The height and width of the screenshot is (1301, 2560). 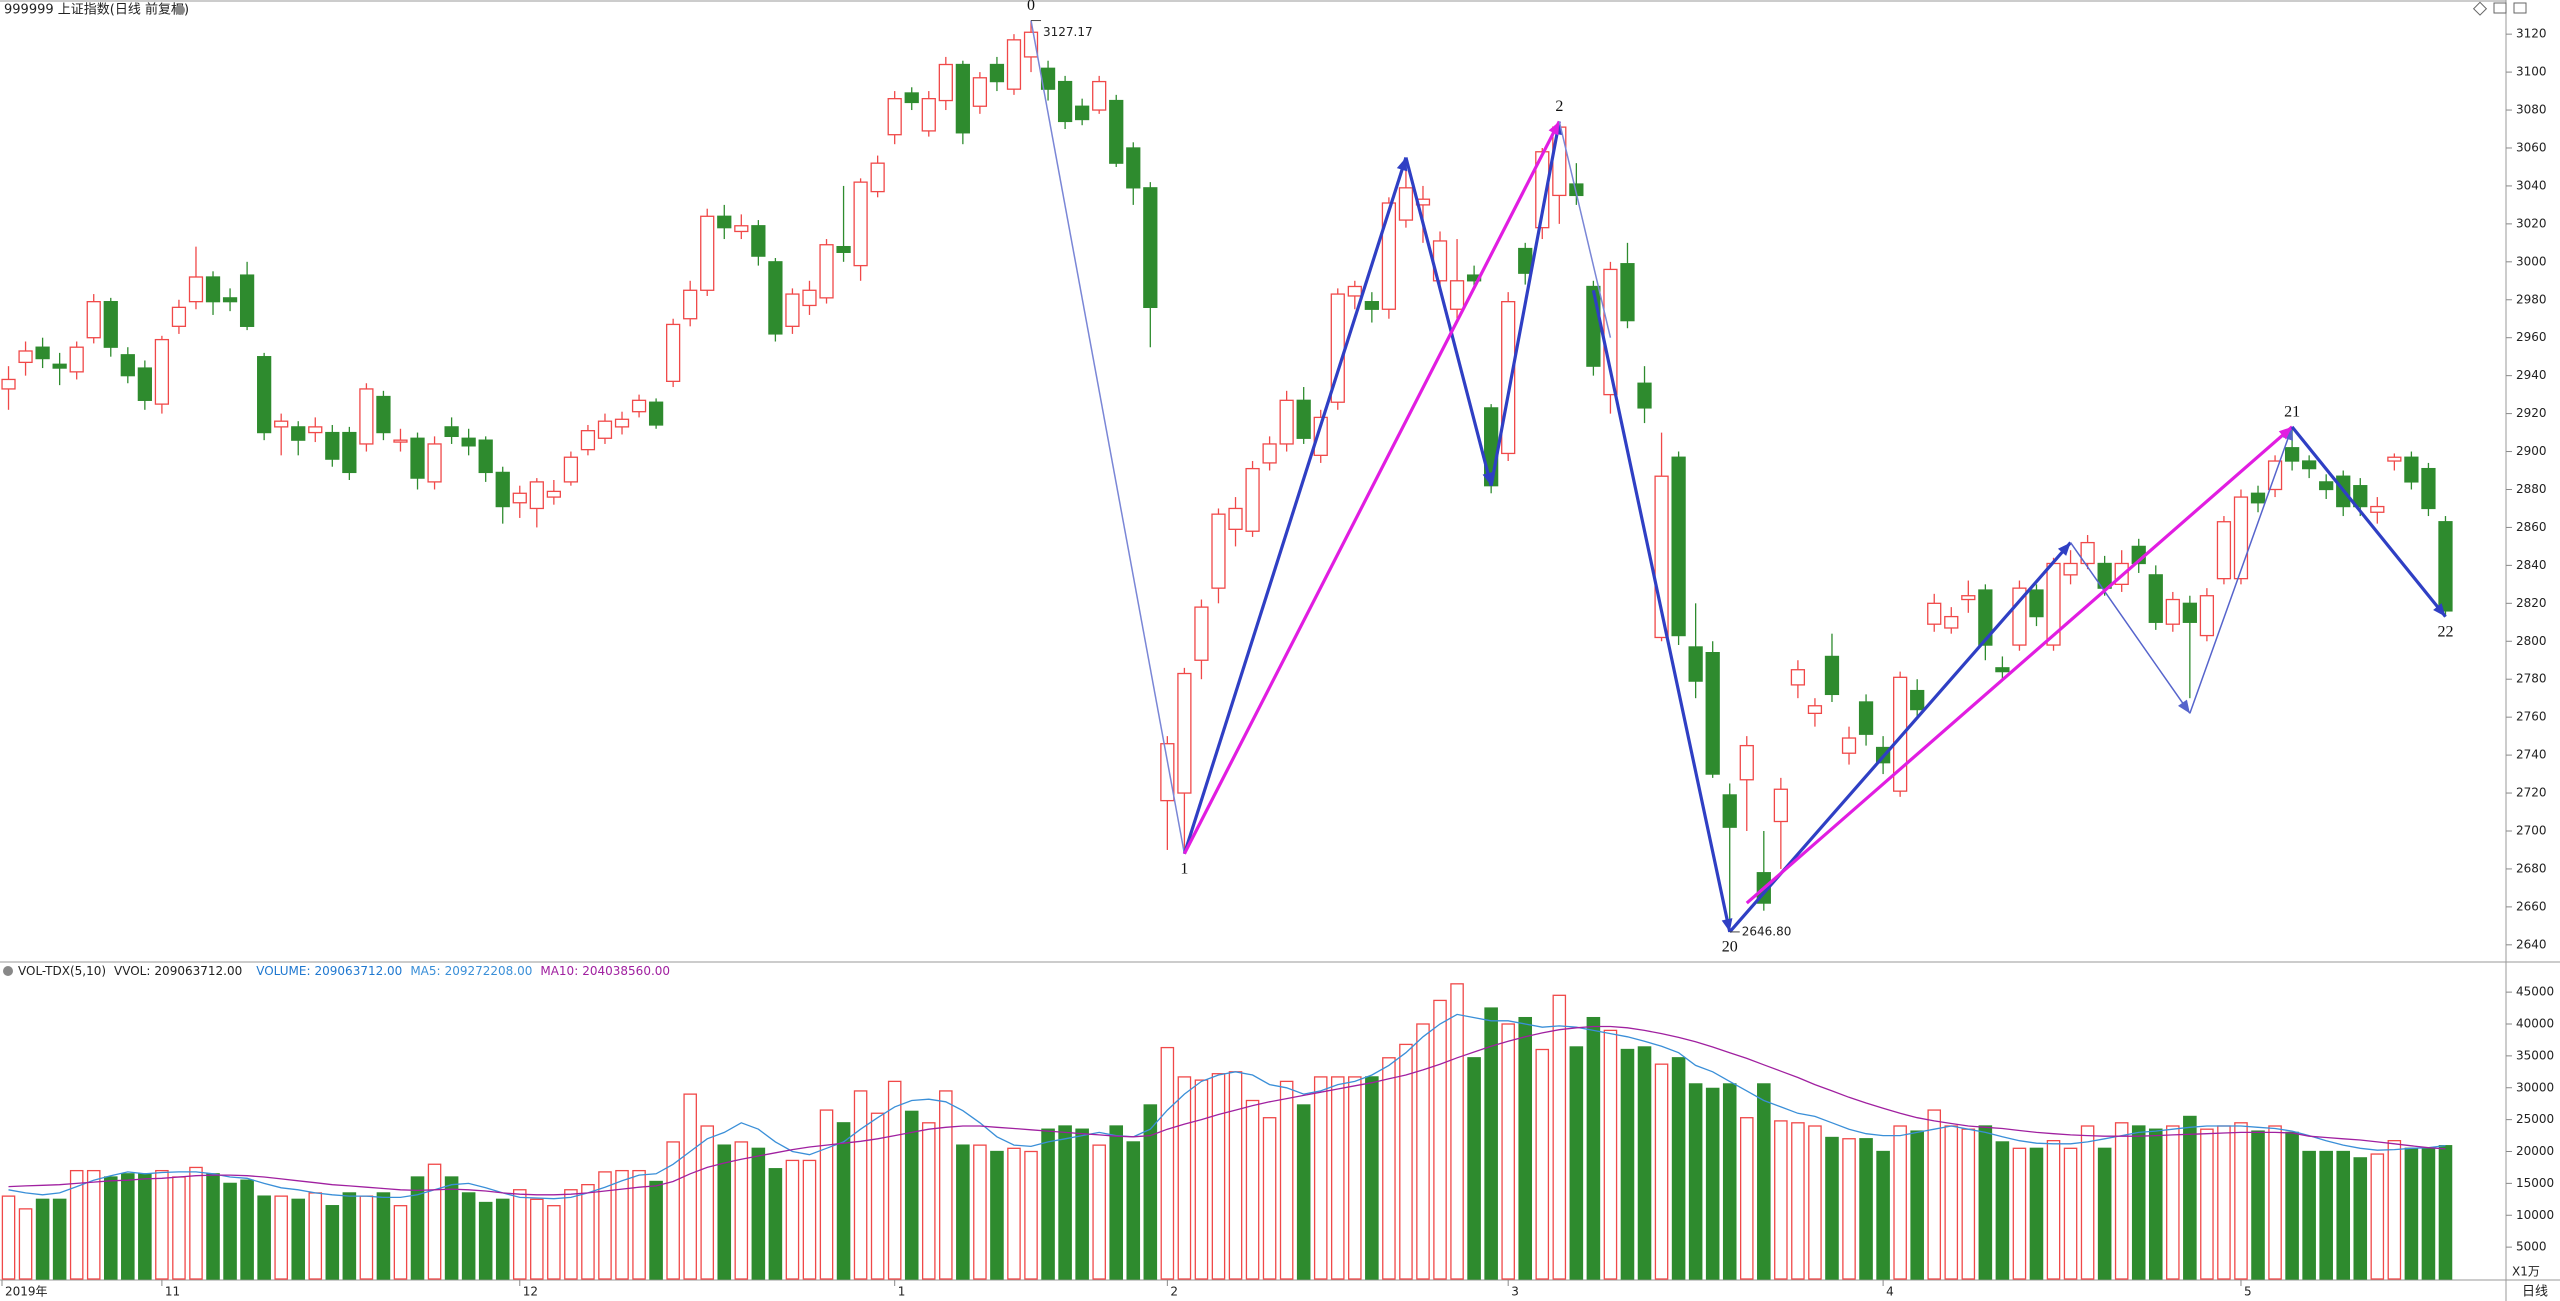 I want to click on y-tick-label: 2960, so click(x=2531, y=337).